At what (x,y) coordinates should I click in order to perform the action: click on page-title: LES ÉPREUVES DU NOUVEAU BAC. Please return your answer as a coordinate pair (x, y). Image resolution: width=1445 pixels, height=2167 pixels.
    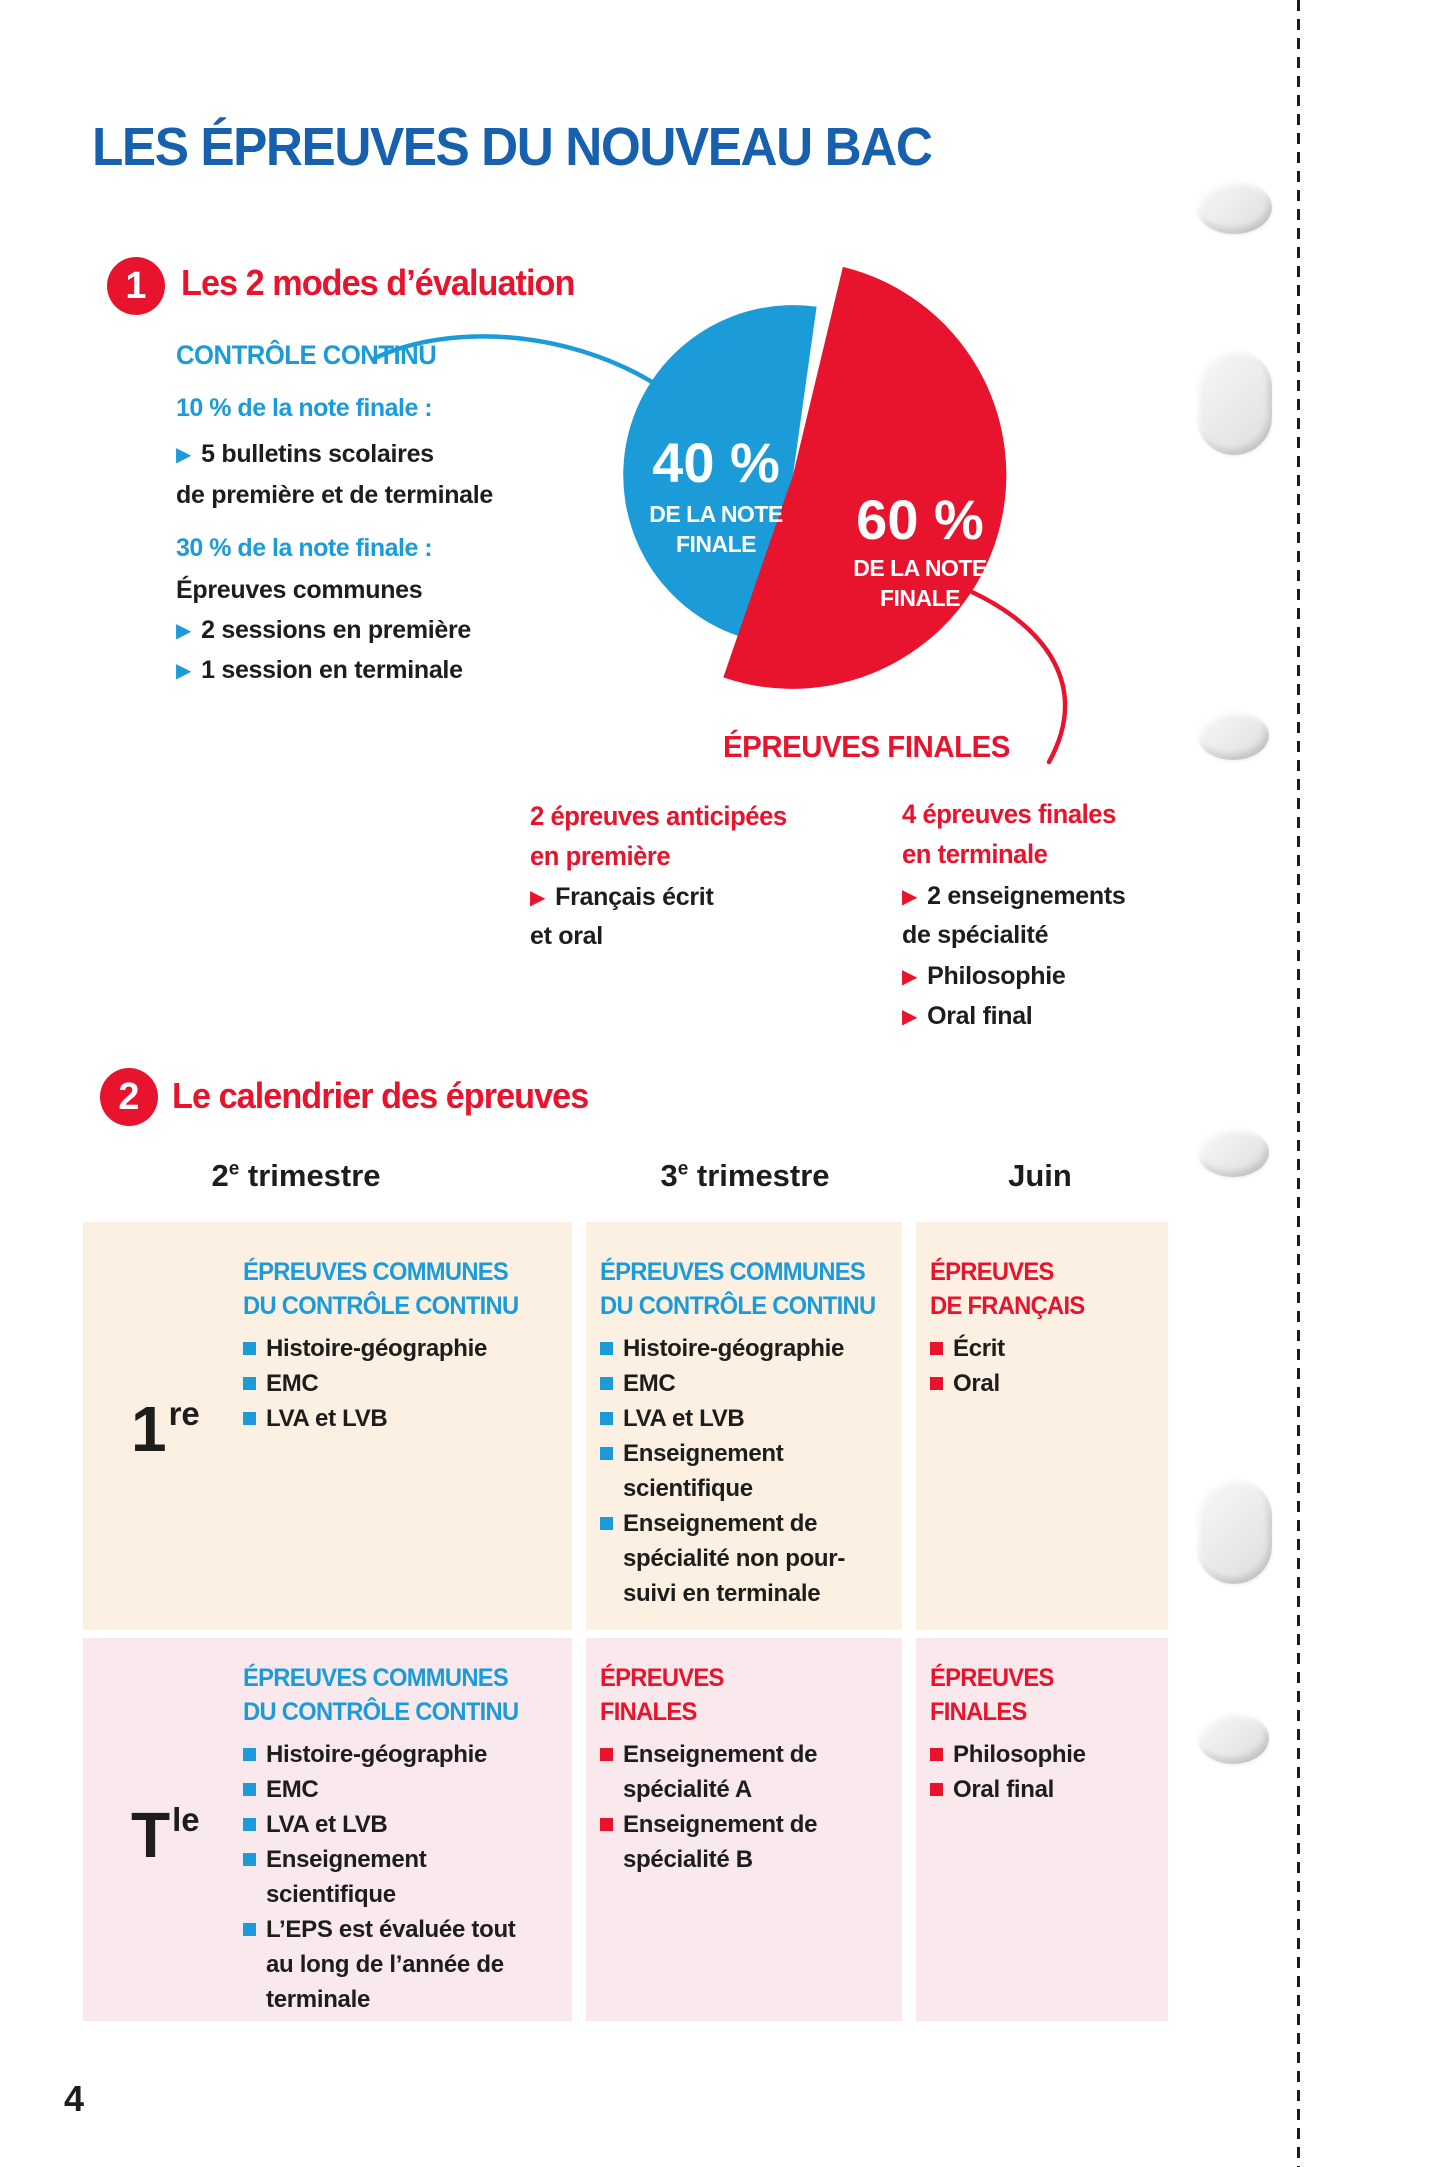
    Looking at the image, I should click on (512, 147).